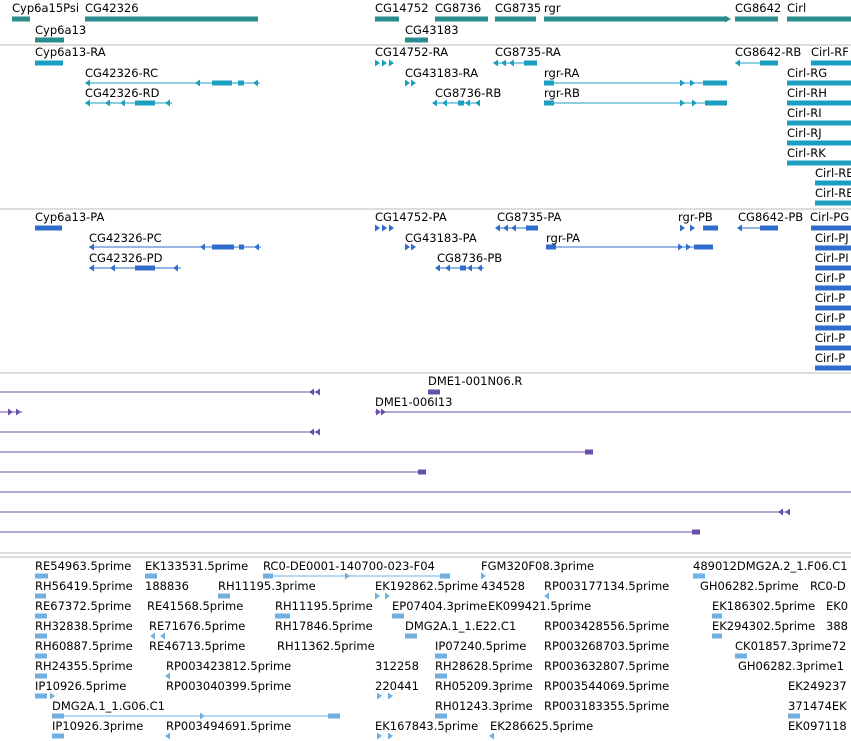 The image size is (851, 741). Describe the element at coordinates (606, 586) in the screenshot. I see `est-label: RP003177134.5prime` at that location.